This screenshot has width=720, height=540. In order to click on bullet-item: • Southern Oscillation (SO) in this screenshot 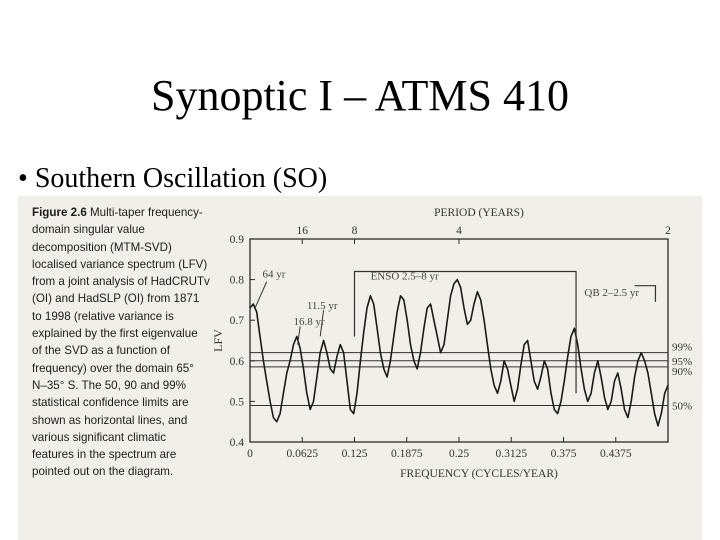, I will do `click(172, 179)`.